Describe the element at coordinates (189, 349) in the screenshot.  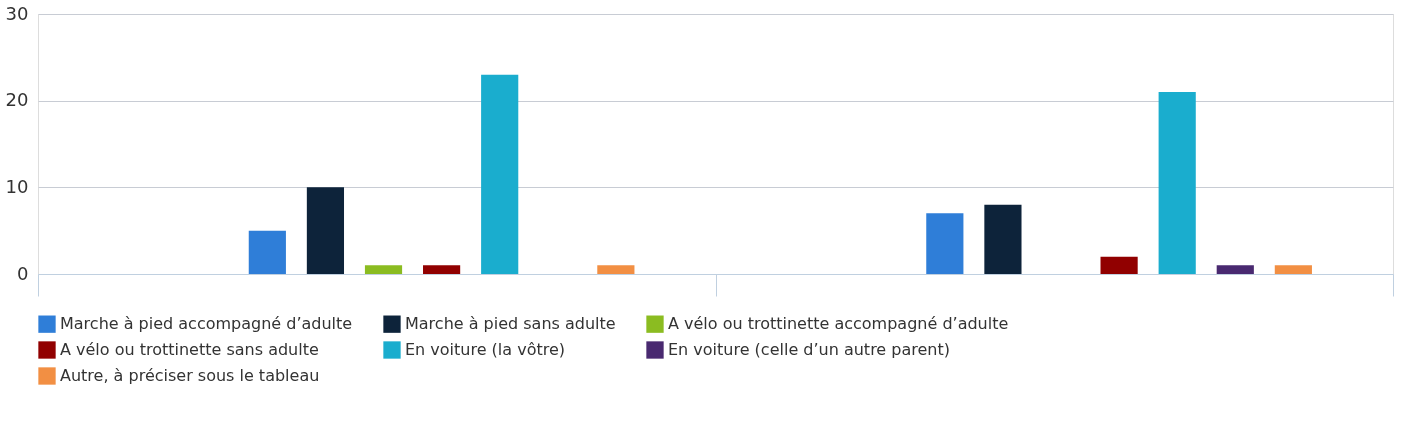
I see `legend-label: A vélo ou trottinette sans adulte` at that location.